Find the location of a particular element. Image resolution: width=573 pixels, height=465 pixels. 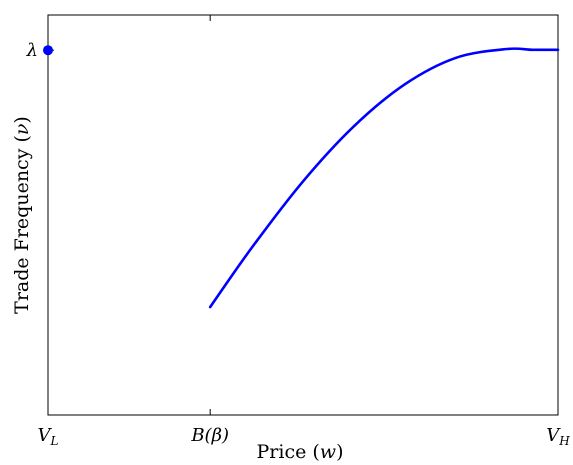

x-tick-label: VH is located at coordinates (558, 436).